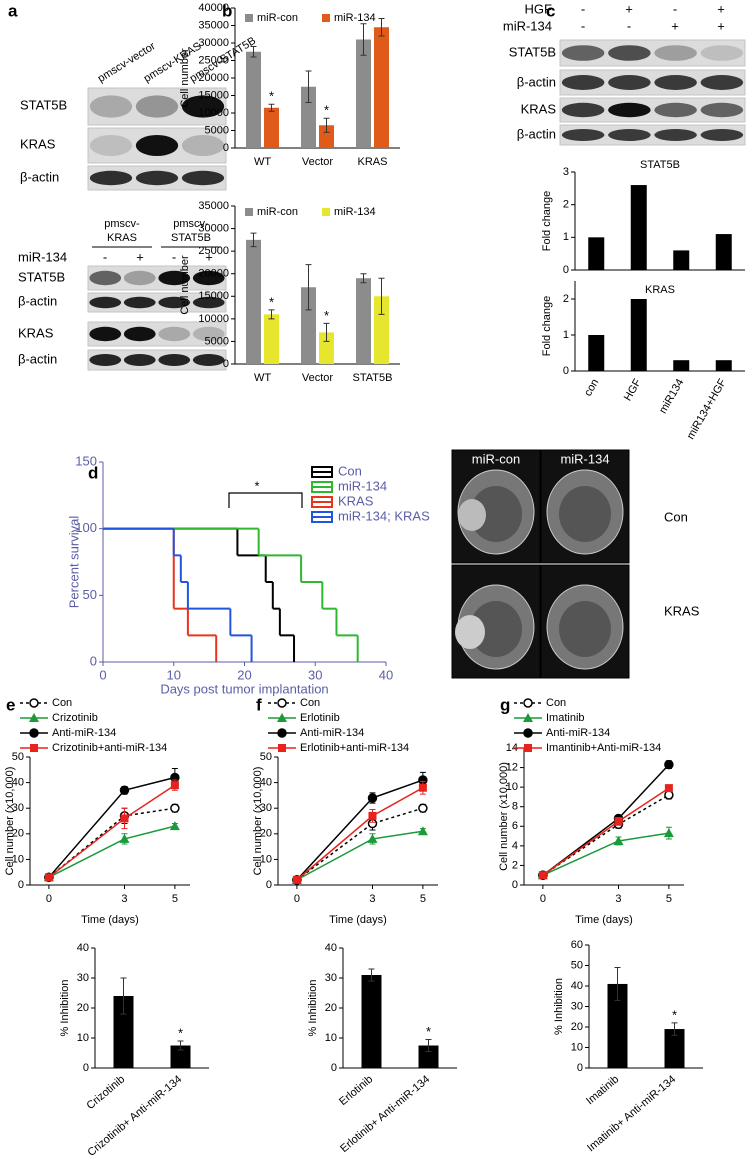 The height and width of the screenshot is (1161, 751). What do you see at coordinates (124, 899) in the screenshot?
I see `x-tick-label: 3` at bounding box center [124, 899].